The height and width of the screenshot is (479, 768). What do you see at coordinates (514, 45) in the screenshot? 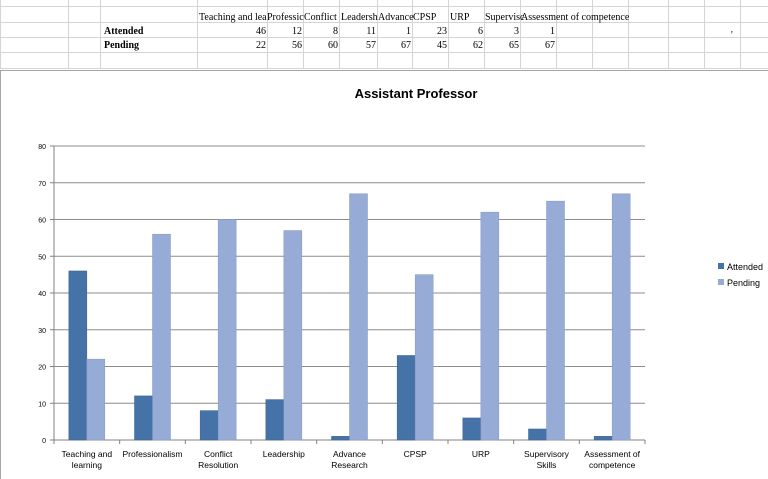
I see `sheet-value-cell: 65` at bounding box center [514, 45].